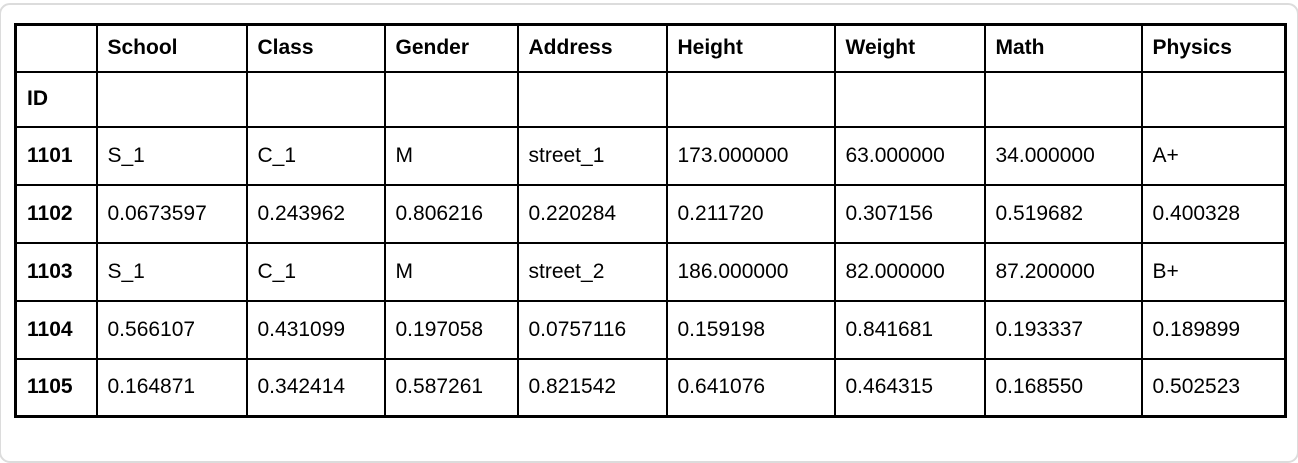 The width and height of the screenshot is (1298, 463). What do you see at coordinates (56, 213) in the screenshot?
I see `row-index-cell: 1102` at bounding box center [56, 213].